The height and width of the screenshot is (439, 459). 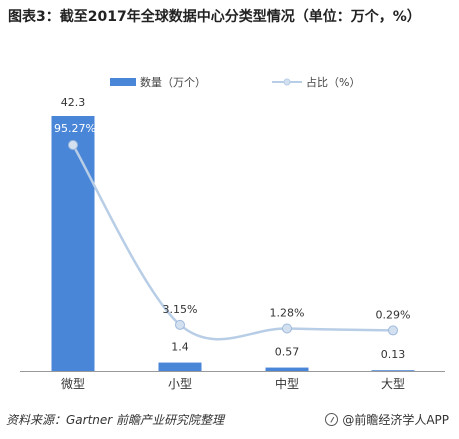 What do you see at coordinates (123, 82) in the screenshot?
I see `legend-swatch-bar` at bounding box center [123, 82].